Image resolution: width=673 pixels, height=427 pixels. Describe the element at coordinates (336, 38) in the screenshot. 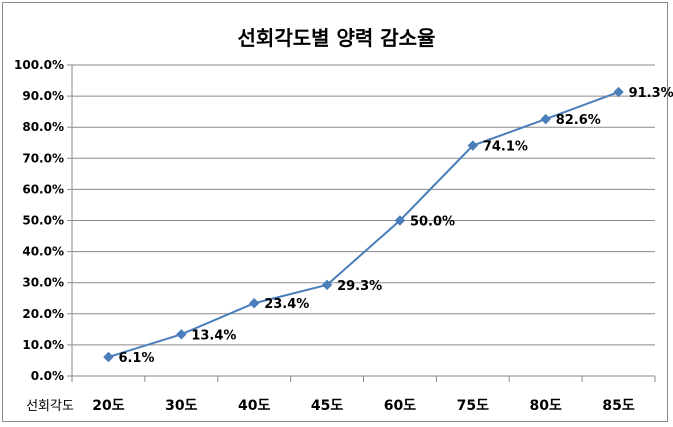

I see `chart-title: 선회각도별 양력 감소율` at that location.